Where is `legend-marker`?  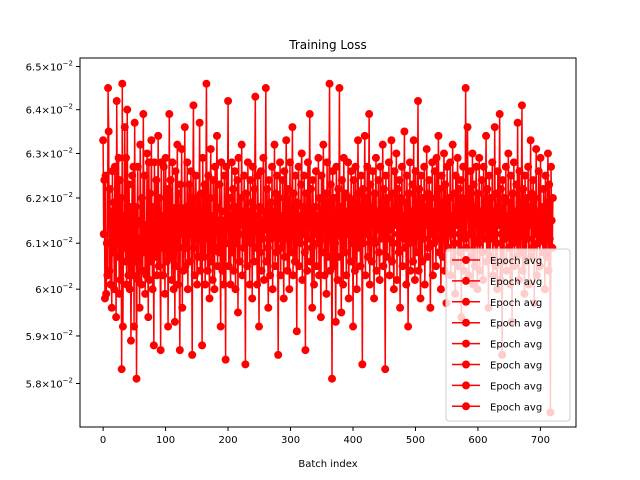 legend-marker is located at coordinates (466, 406).